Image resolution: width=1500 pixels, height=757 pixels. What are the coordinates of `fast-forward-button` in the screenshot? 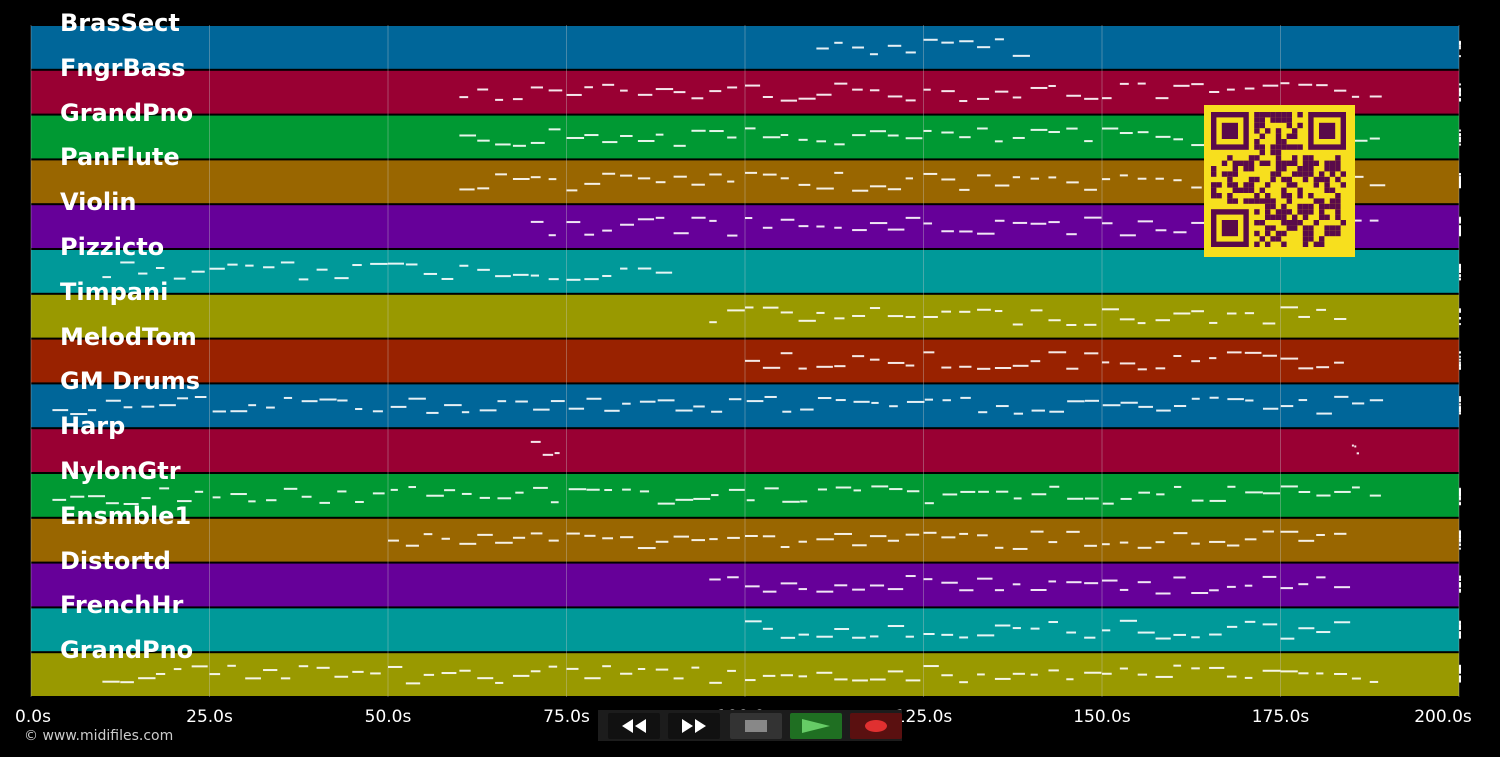 It's located at (694, 726).